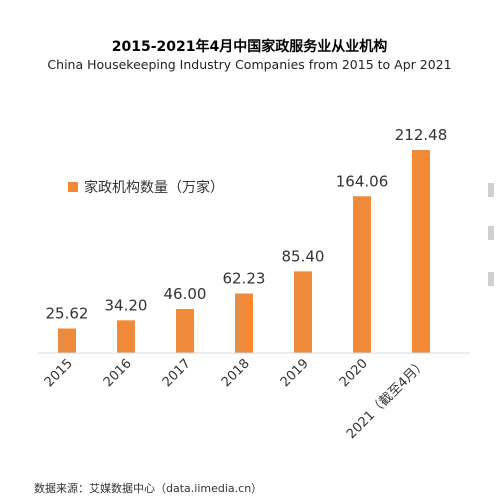 Image resolution: width=499 pixels, height=503 pixels. Describe the element at coordinates (362, 274) in the screenshot. I see `bar-2020` at that location.